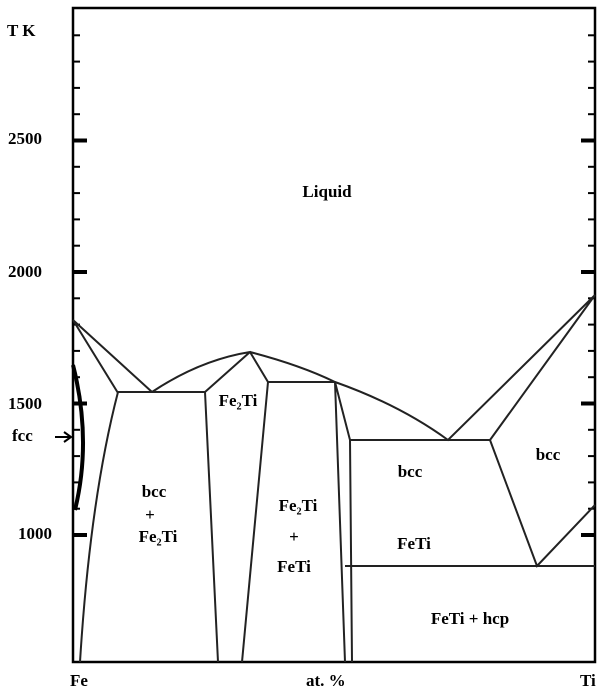  Describe the element at coordinates (22, 435) in the screenshot. I see `fcc-label: fcc` at that location.